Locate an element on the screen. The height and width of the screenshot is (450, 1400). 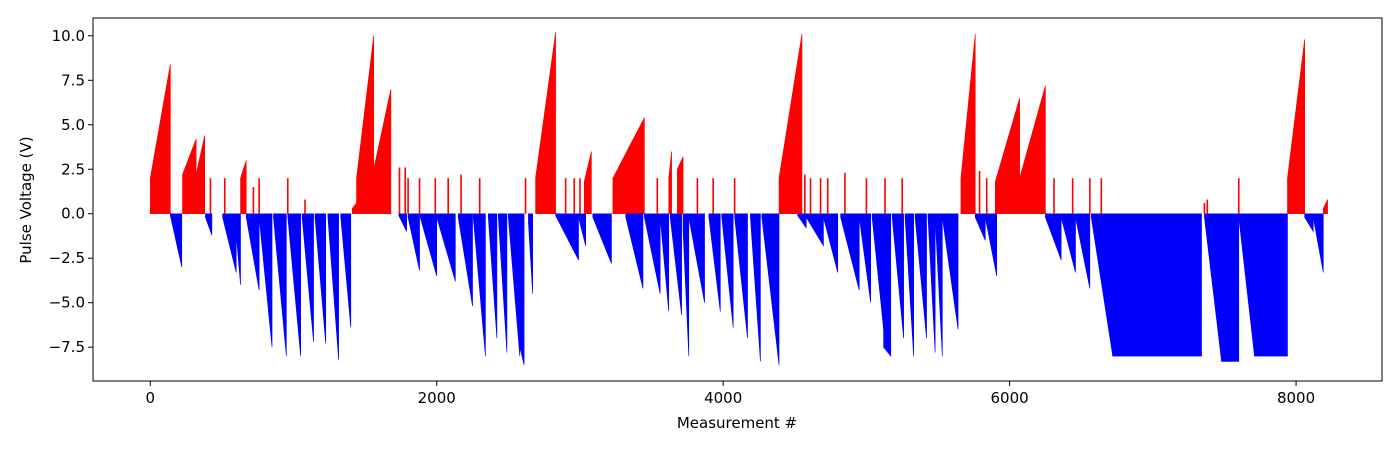
x-tick-label: 6000 is located at coordinates (1010, 398).